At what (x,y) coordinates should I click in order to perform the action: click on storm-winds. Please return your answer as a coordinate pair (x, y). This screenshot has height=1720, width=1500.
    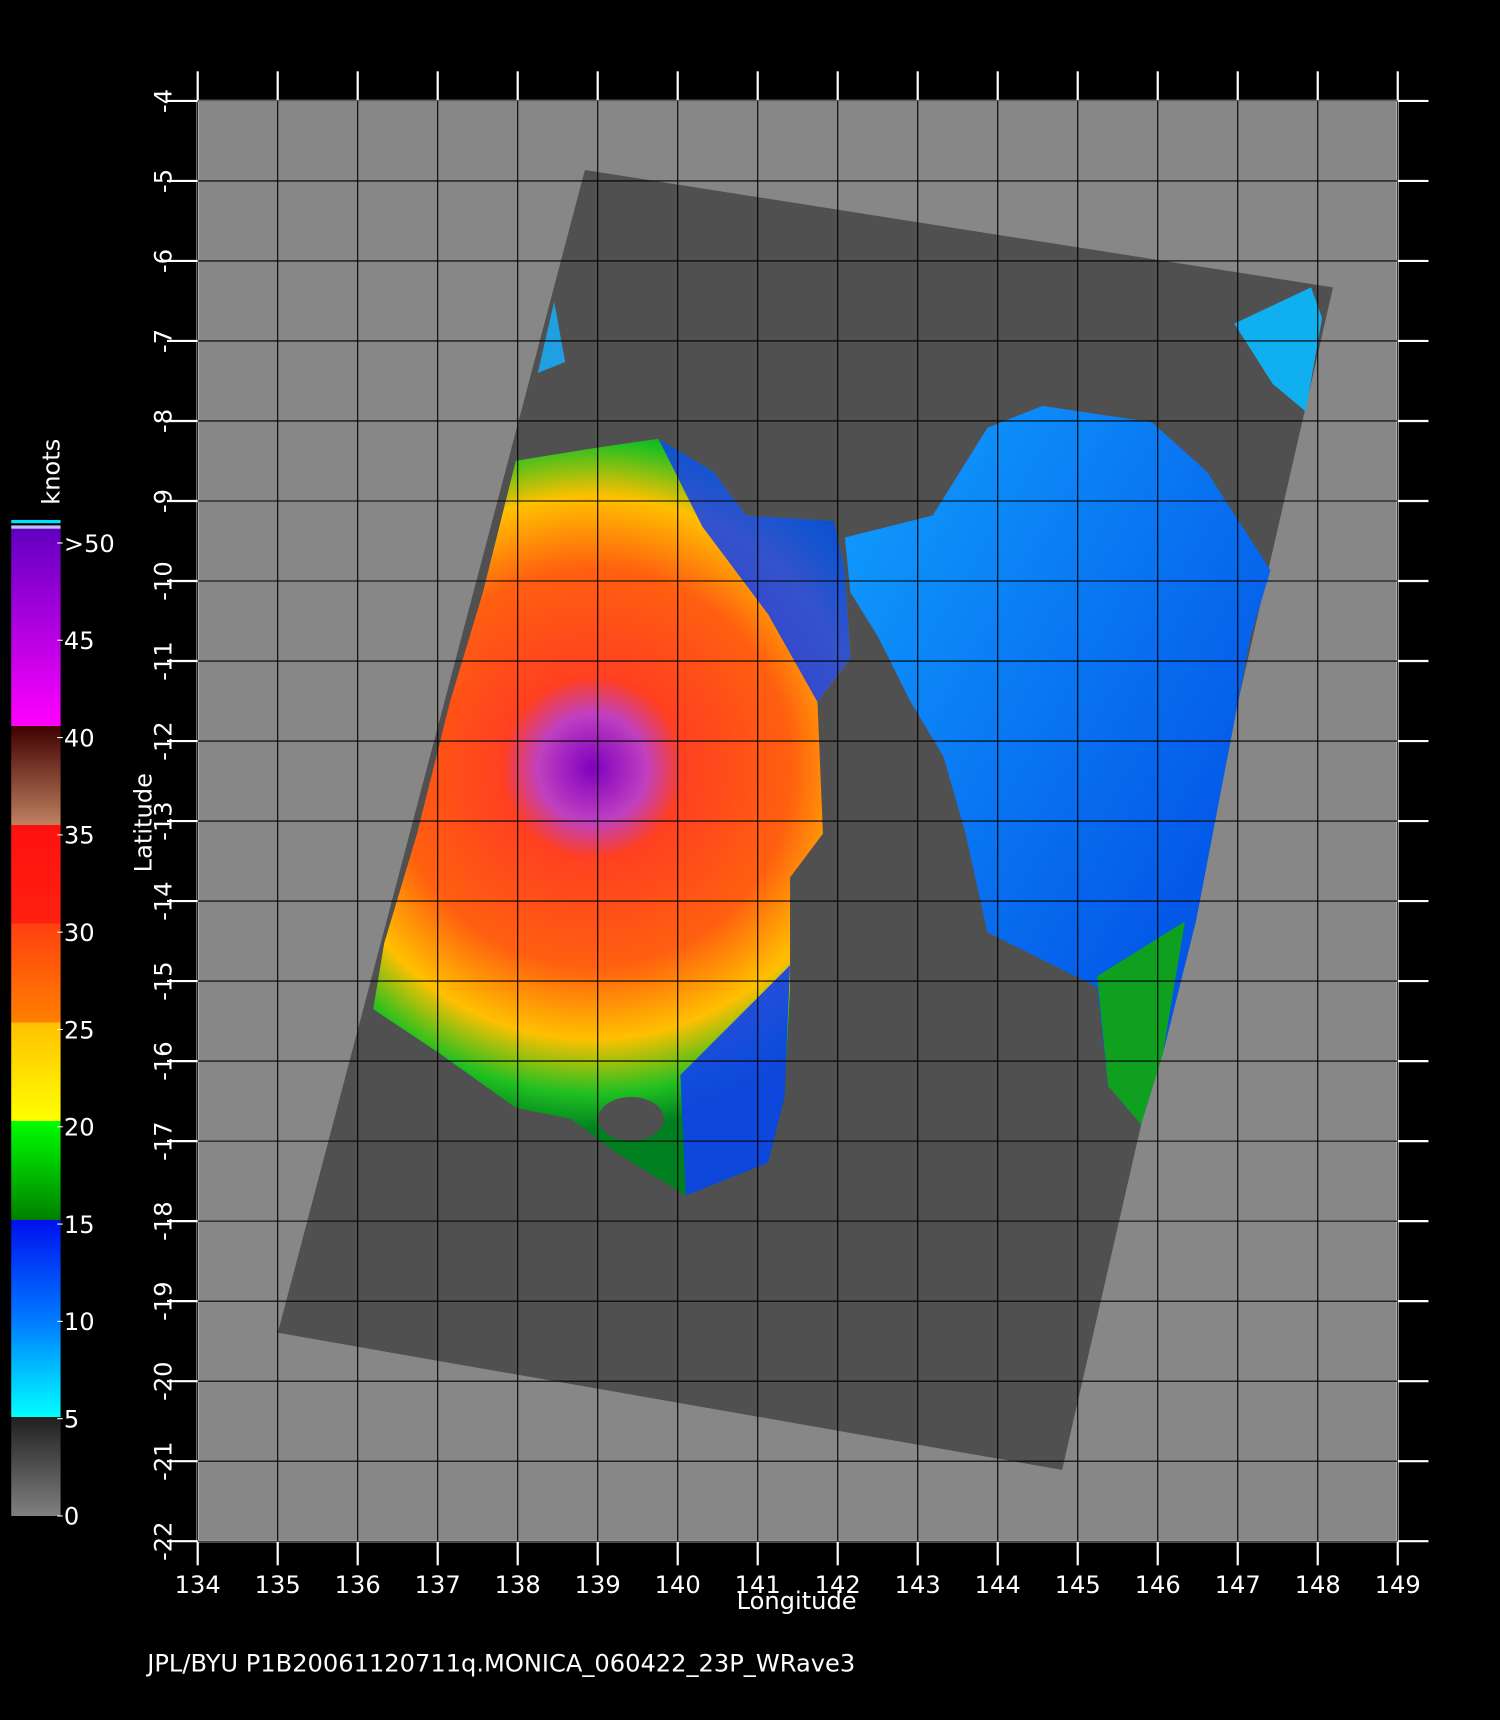
    Looking at the image, I should click on (612, 817).